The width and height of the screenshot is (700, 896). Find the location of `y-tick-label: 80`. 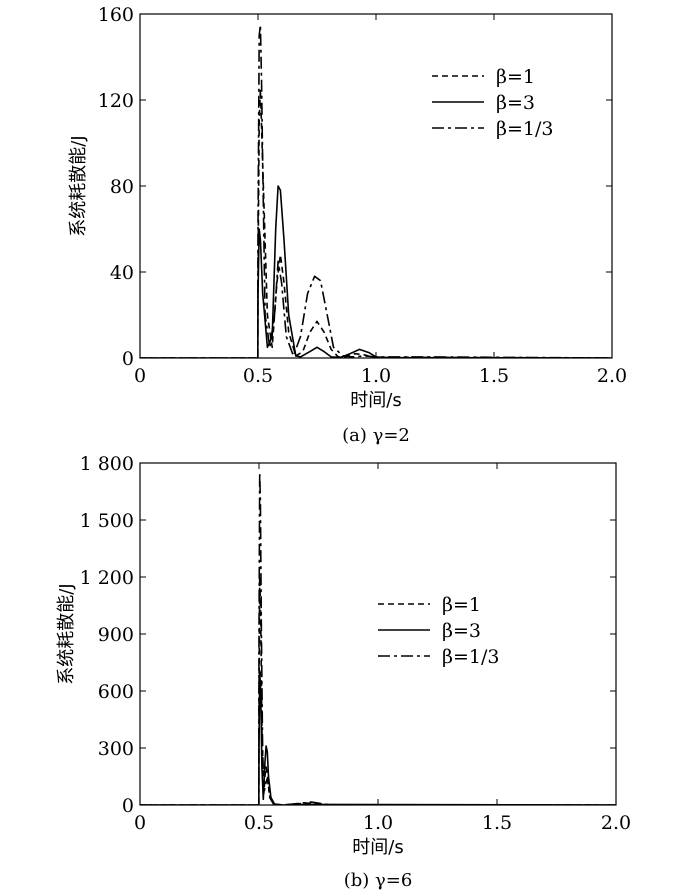

y-tick-label: 80 is located at coordinates (122, 187).